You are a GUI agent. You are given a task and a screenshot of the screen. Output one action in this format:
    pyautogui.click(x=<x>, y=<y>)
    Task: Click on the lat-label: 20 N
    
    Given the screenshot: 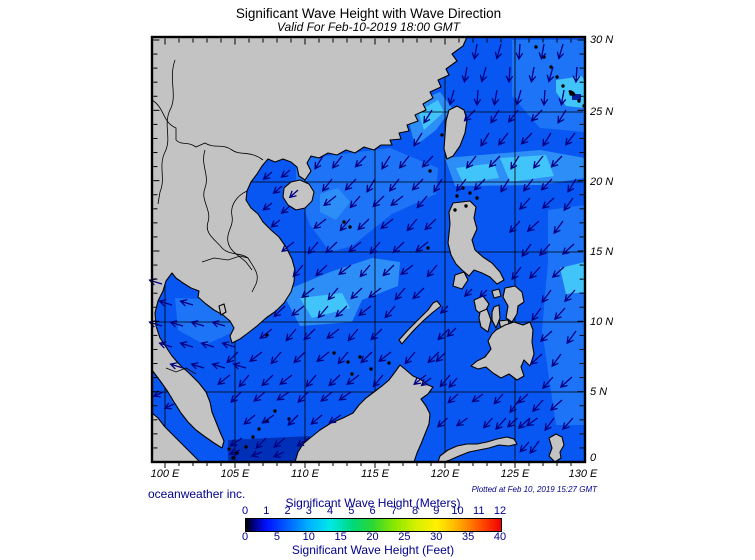 What is the action you would take?
    pyautogui.click(x=602, y=182)
    